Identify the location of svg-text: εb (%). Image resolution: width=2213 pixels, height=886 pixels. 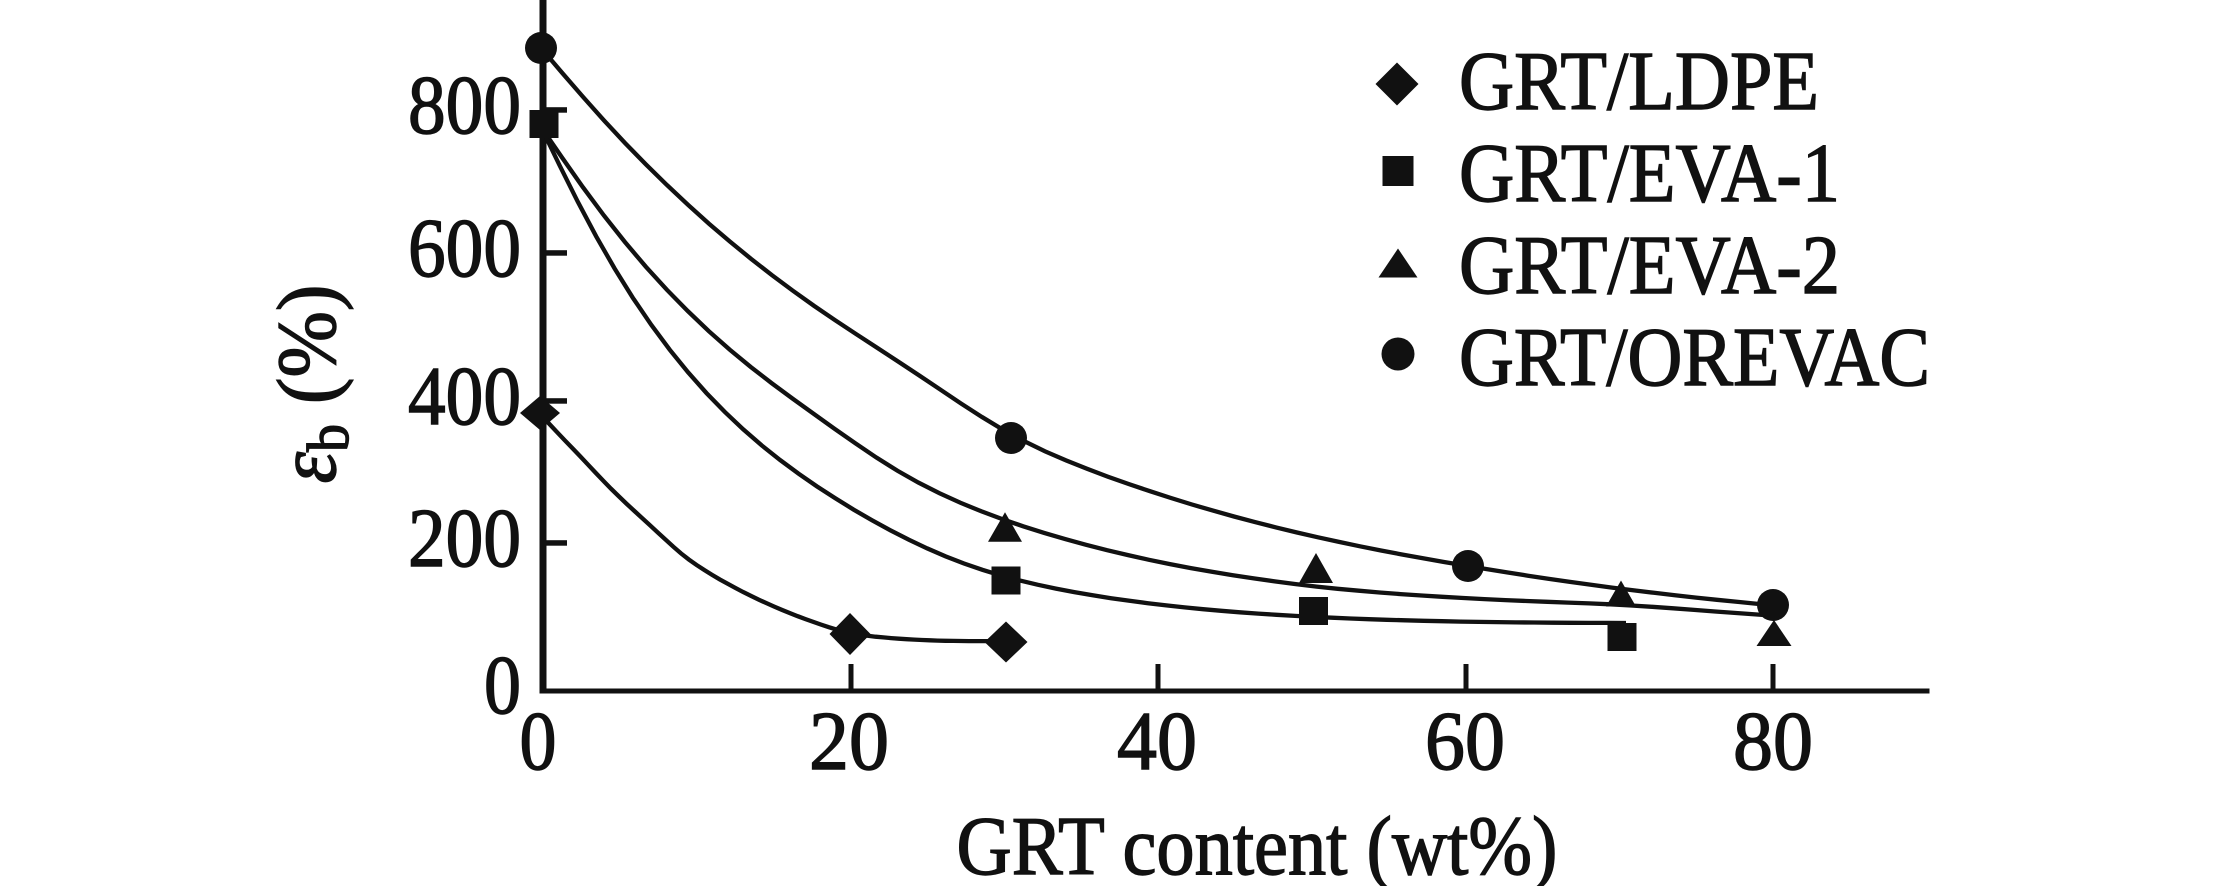
(310, 384).